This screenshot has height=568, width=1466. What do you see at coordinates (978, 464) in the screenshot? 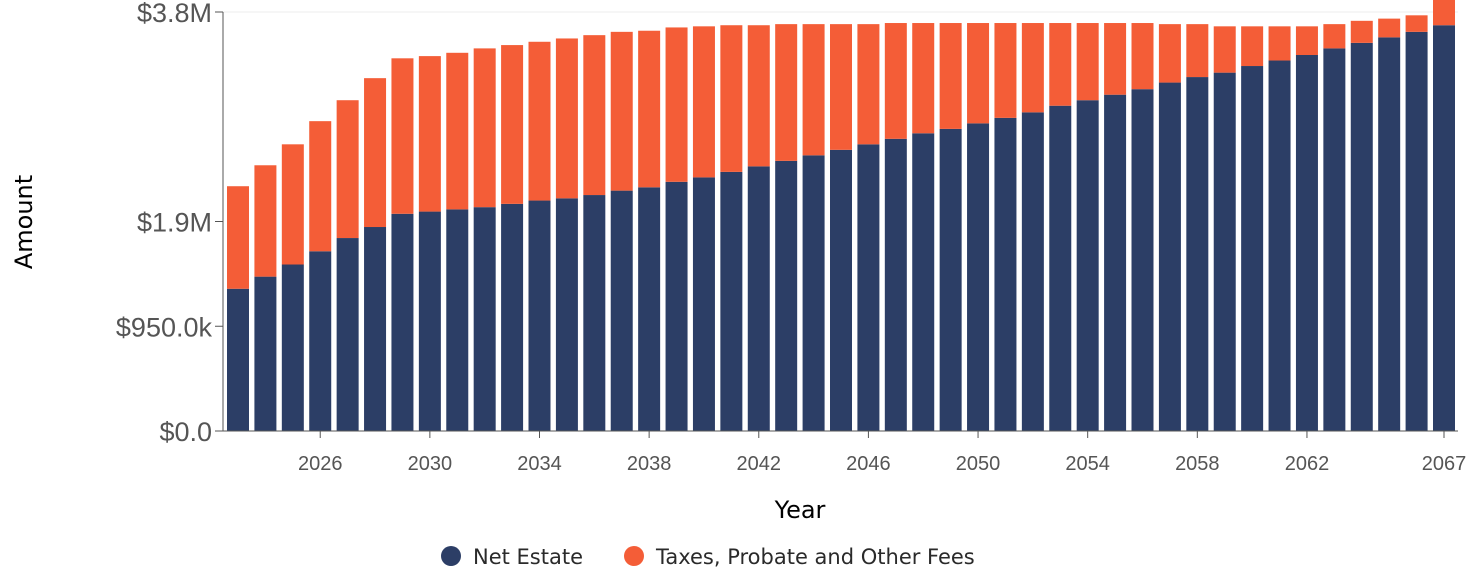
I see `x-tick-label-2050: 2050` at bounding box center [978, 464].